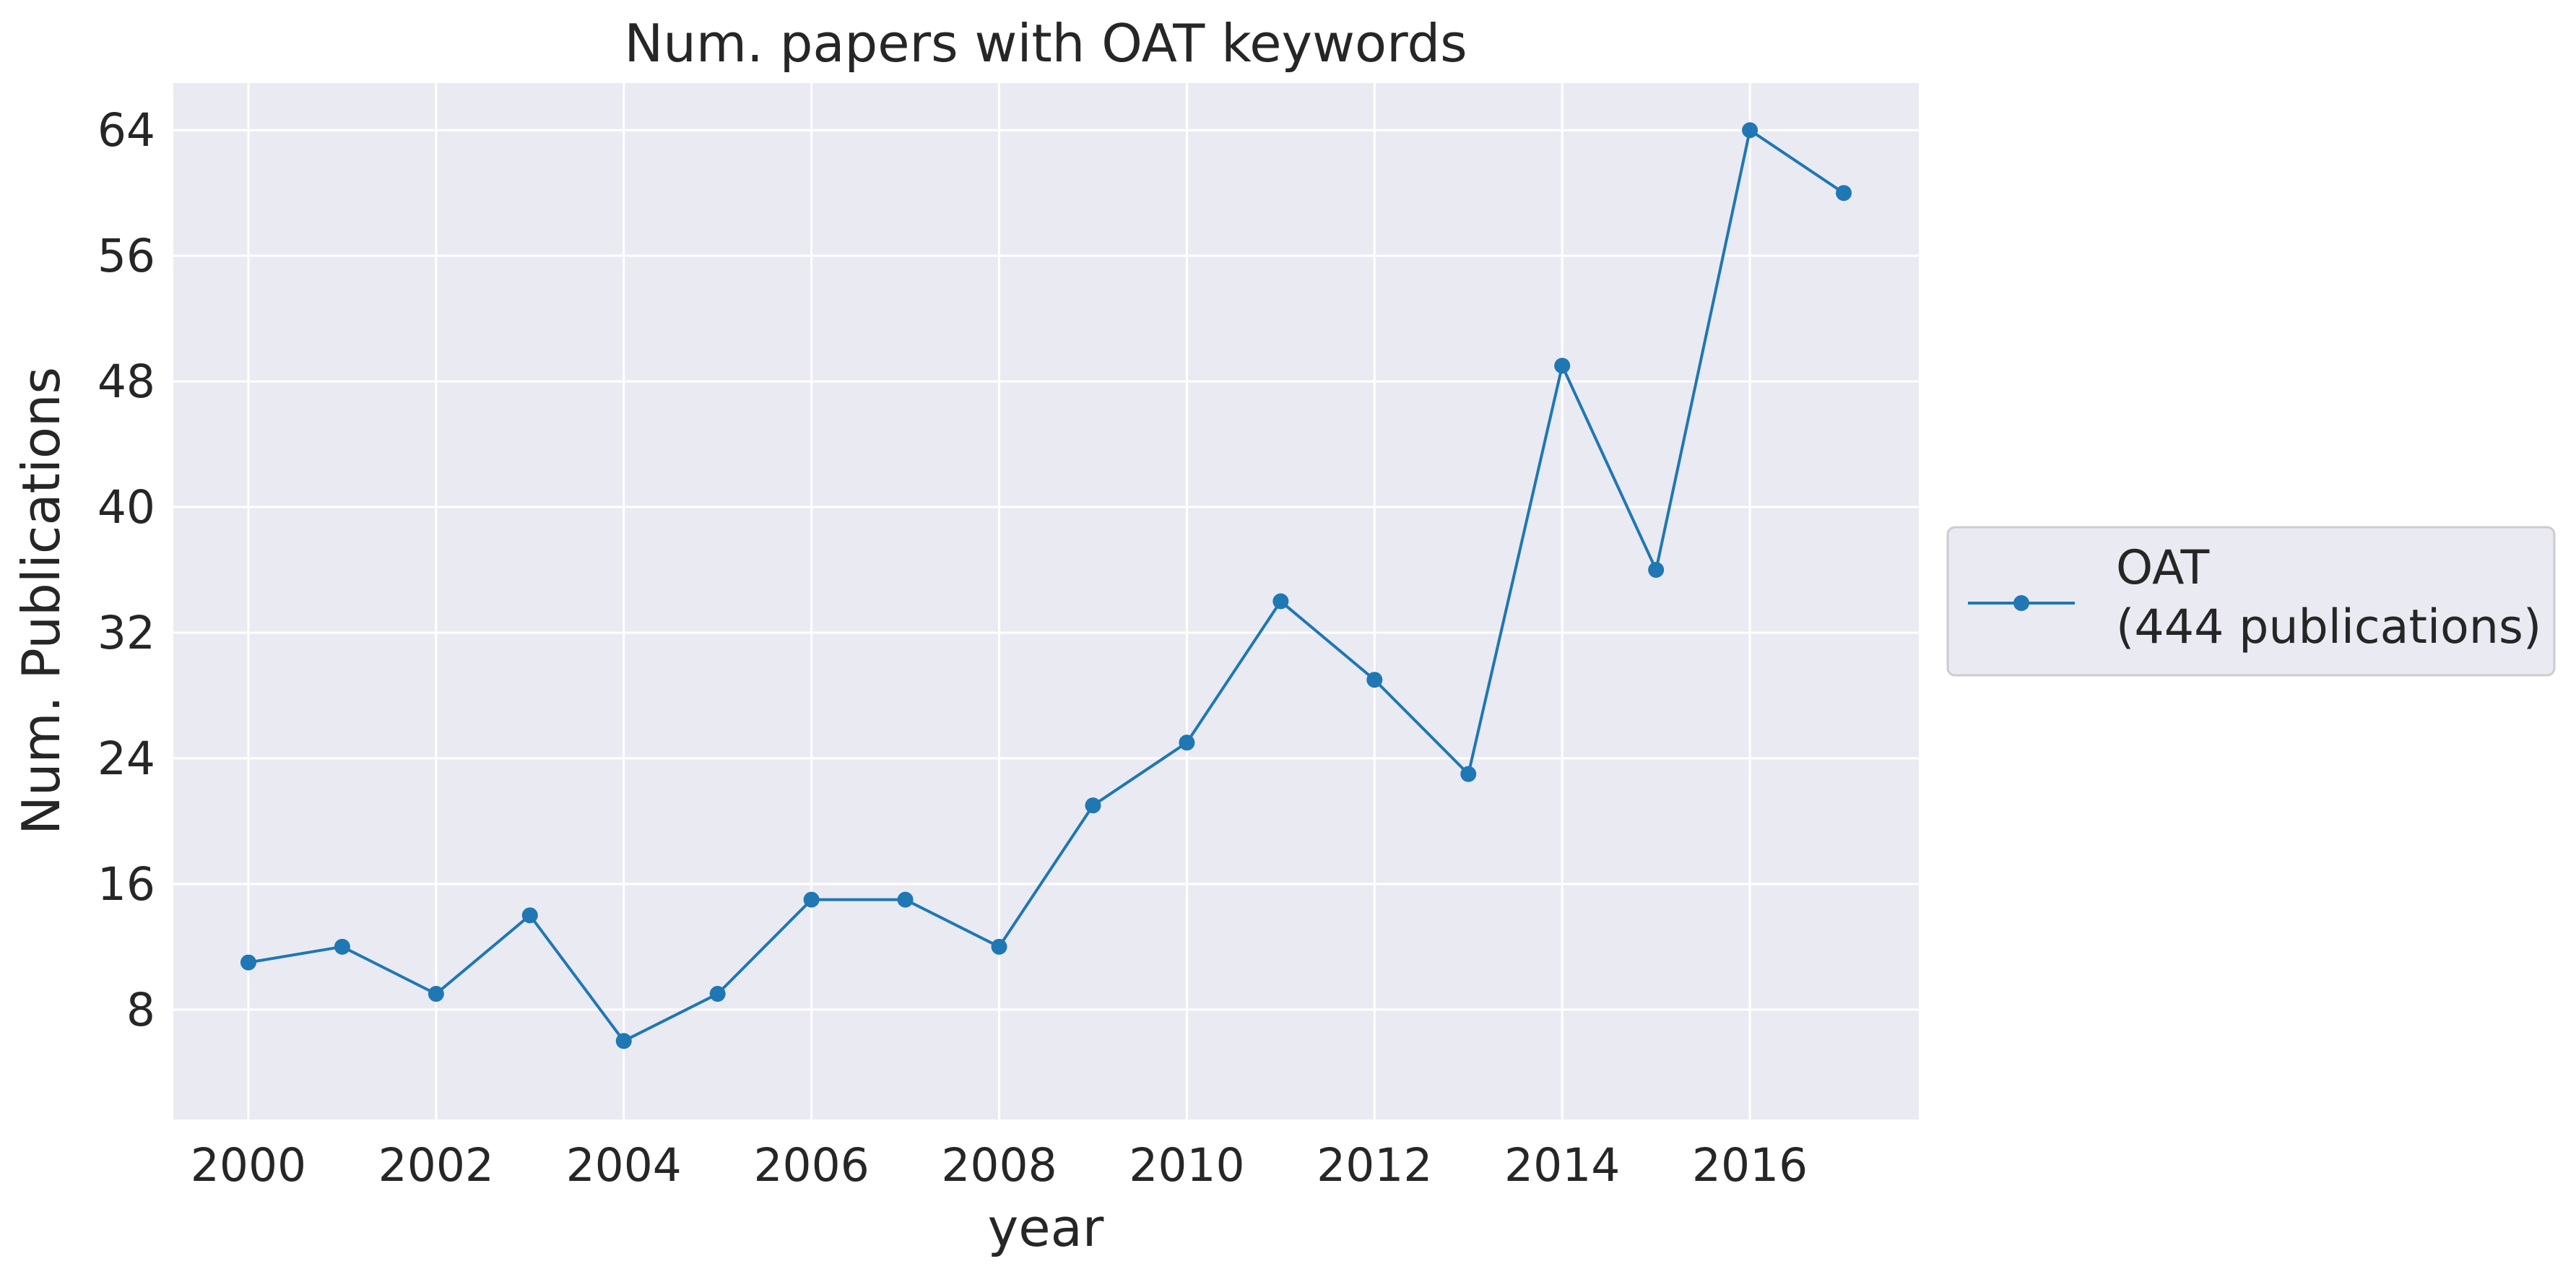 This screenshot has height=1282, width=2576. What do you see at coordinates (624, 1165) in the screenshot?
I see `x-tick-label: 2004` at bounding box center [624, 1165].